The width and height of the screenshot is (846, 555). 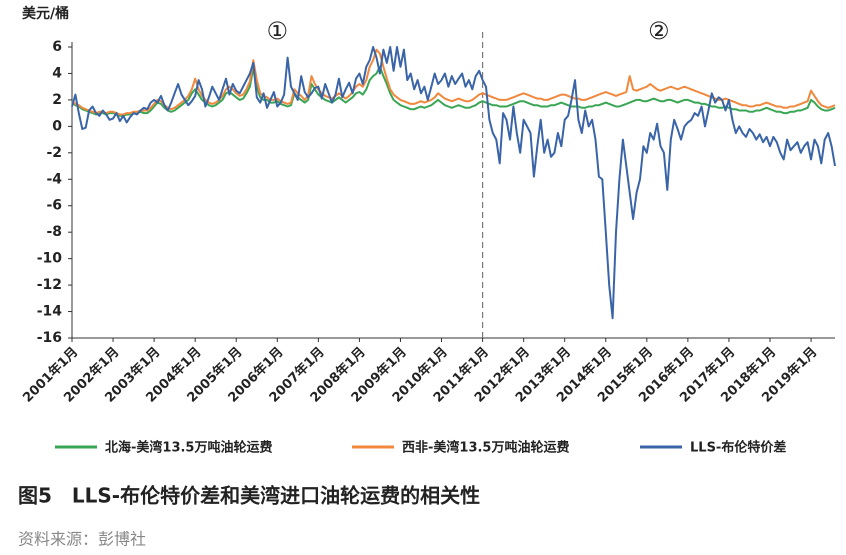 I want to click on y-tick-label: -8, so click(x=54, y=232).